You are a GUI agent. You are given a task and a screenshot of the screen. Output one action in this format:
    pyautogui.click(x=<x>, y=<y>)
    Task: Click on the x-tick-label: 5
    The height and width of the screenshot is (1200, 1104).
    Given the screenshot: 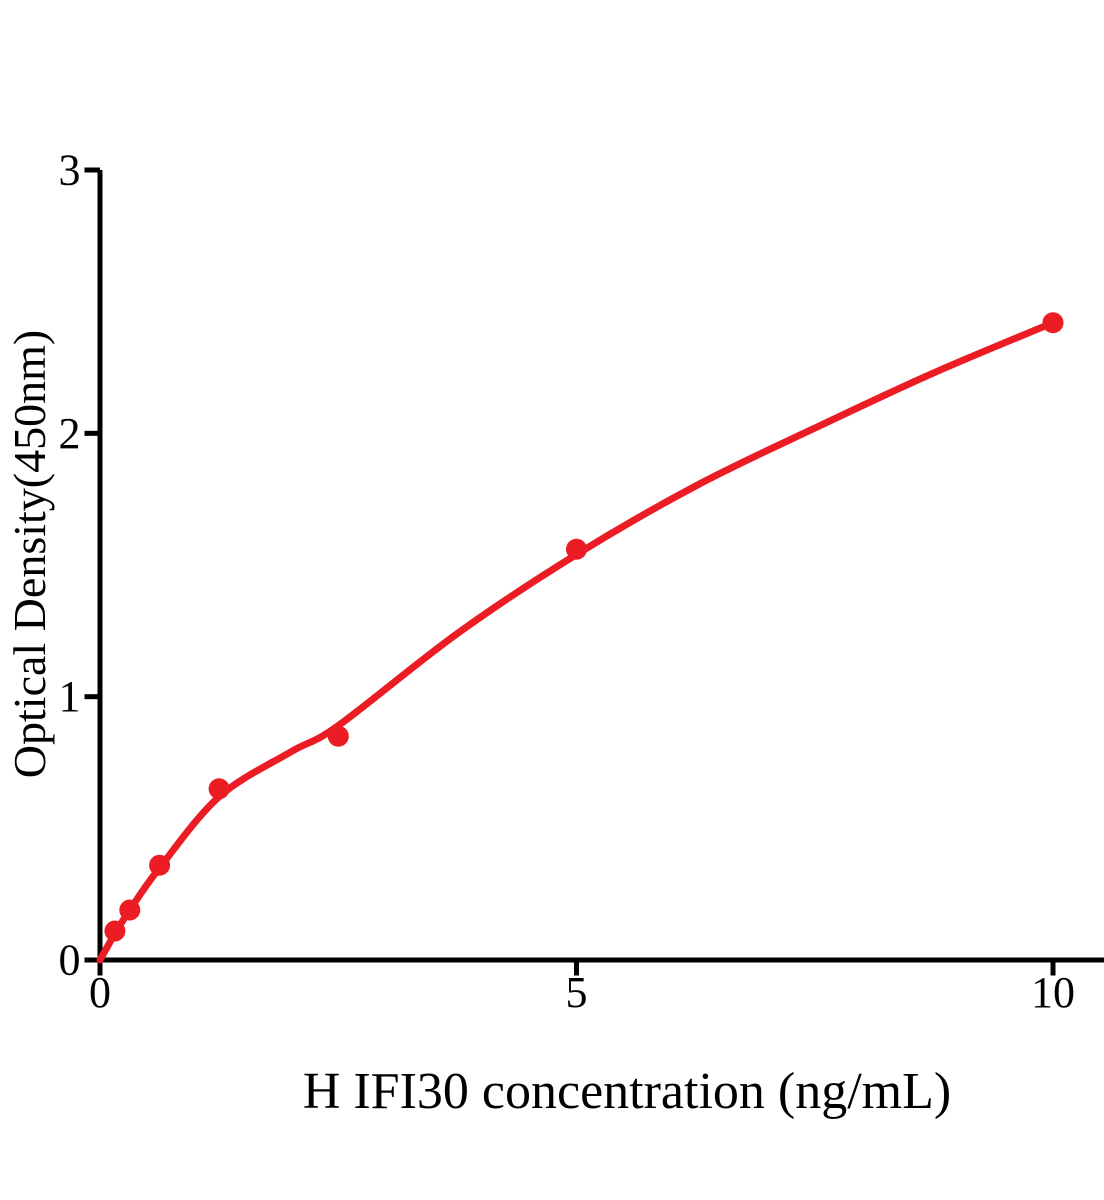 What is the action you would take?
    pyautogui.click(x=577, y=992)
    